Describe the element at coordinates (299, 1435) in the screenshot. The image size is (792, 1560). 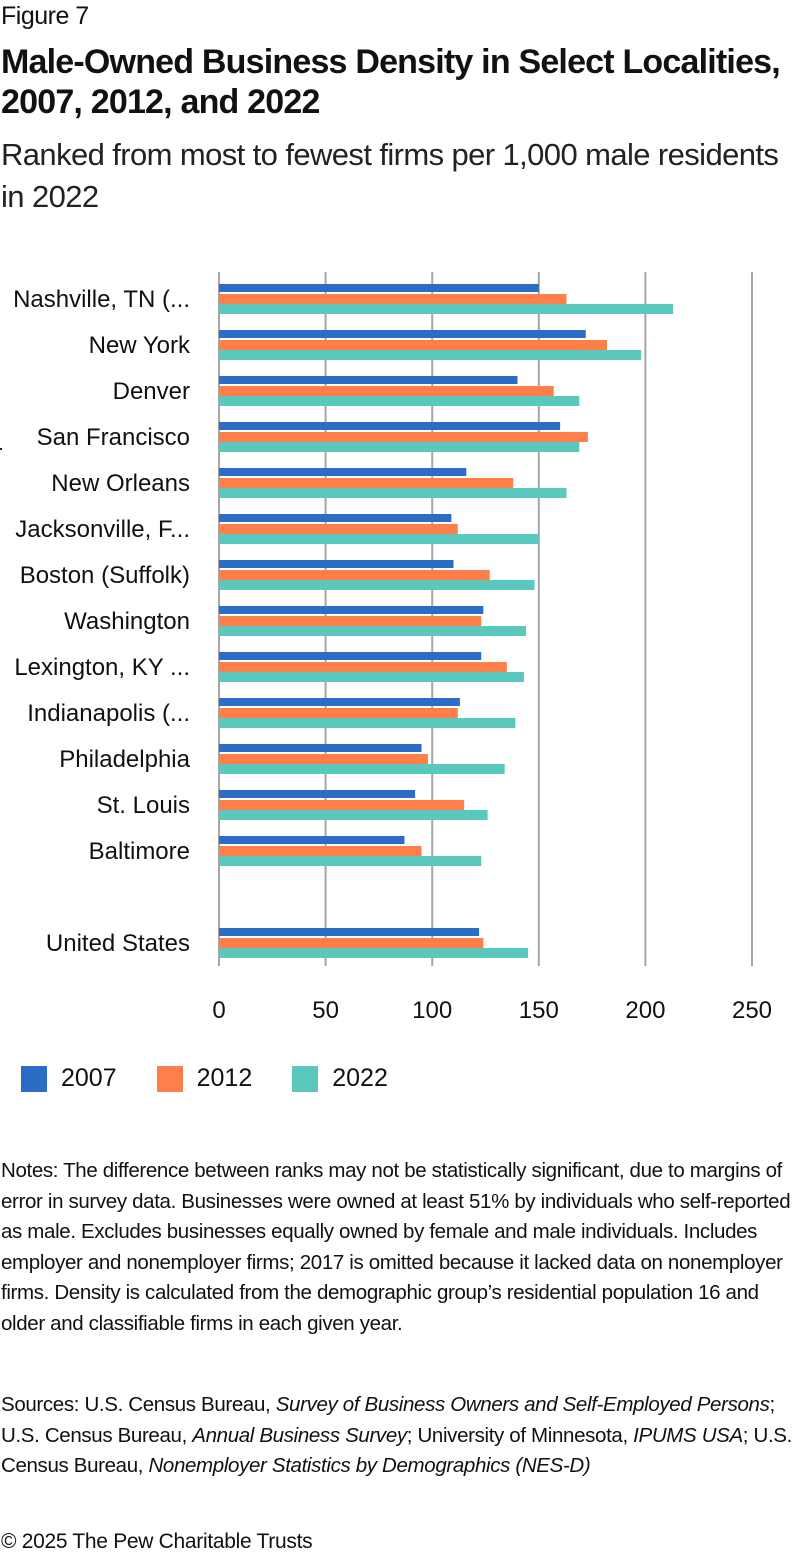
I see `source-title: Annual Business Survey` at that location.